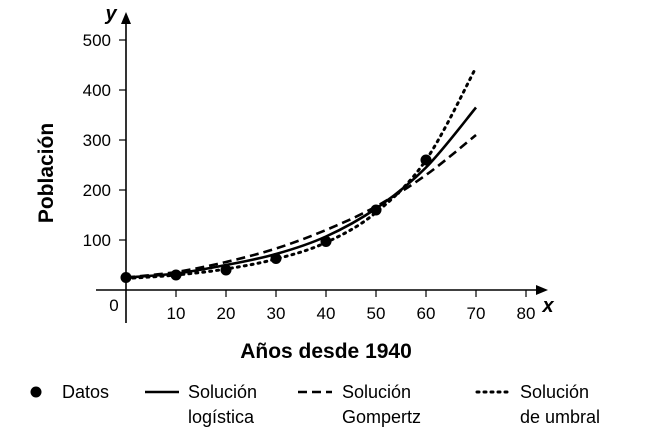  What do you see at coordinates (113, 305) in the screenshot?
I see `origin-label: 0` at bounding box center [113, 305].